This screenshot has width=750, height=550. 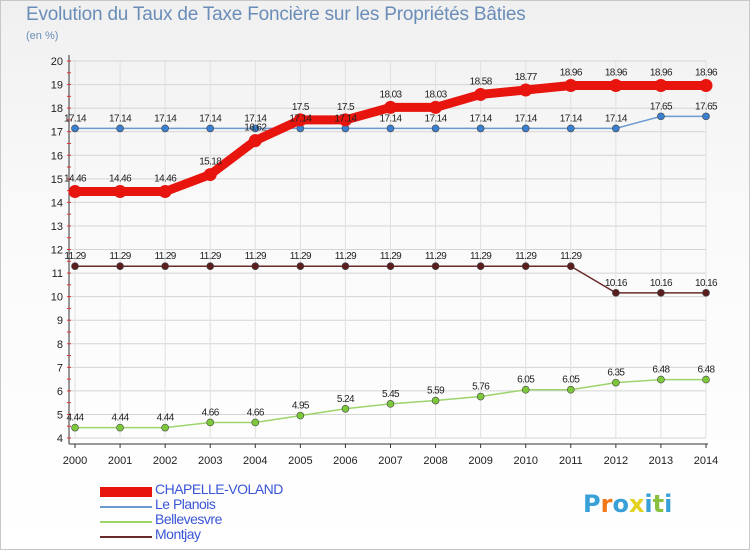 I want to click on proxiti-logo: Proxiti, so click(x=628, y=504).